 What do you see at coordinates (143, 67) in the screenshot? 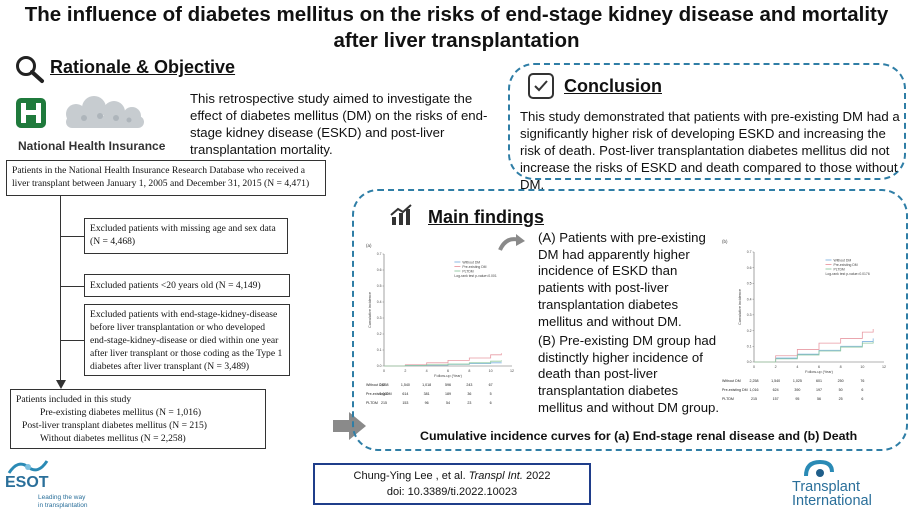
I see `rationale-heading: Rationale & Objective` at bounding box center [143, 67].